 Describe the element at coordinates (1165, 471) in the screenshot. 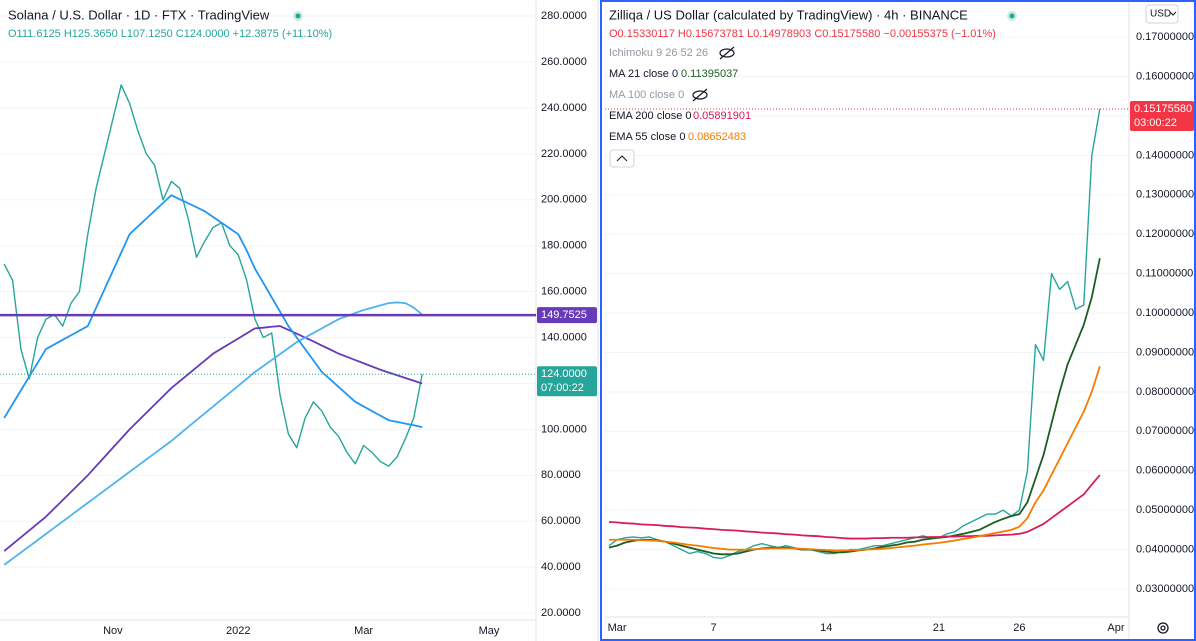

I see `y-tick-label: 0.06000000` at that location.